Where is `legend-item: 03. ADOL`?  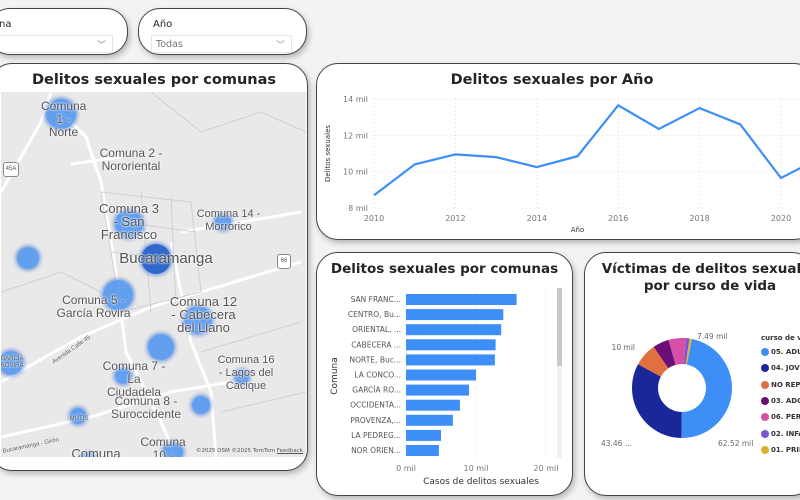 legend-item: 03. ADOL is located at coordinates (780, 400).